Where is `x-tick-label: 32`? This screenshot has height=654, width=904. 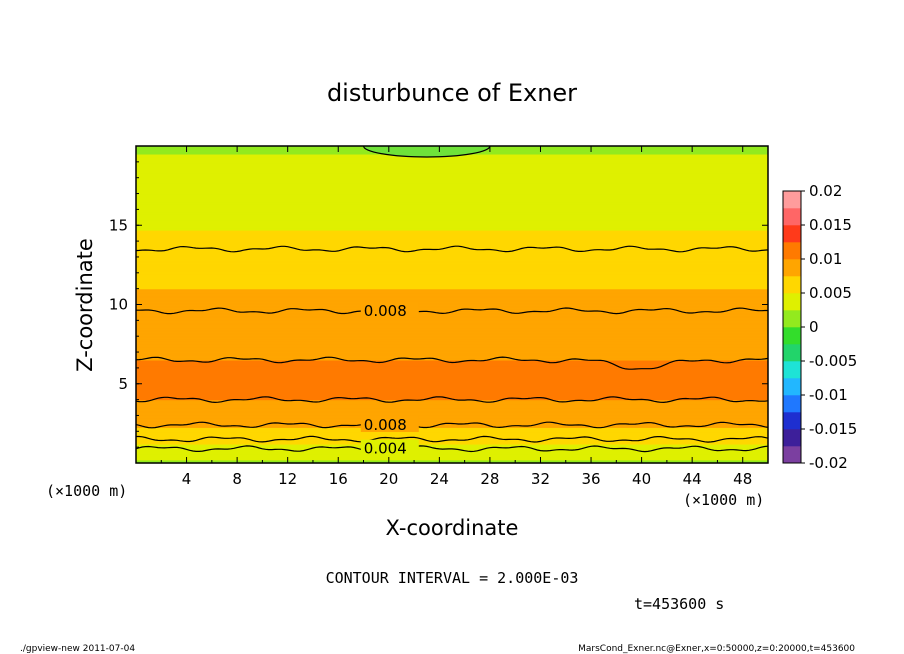
x-tick-label: 32 is located at coordinates (540, 479).